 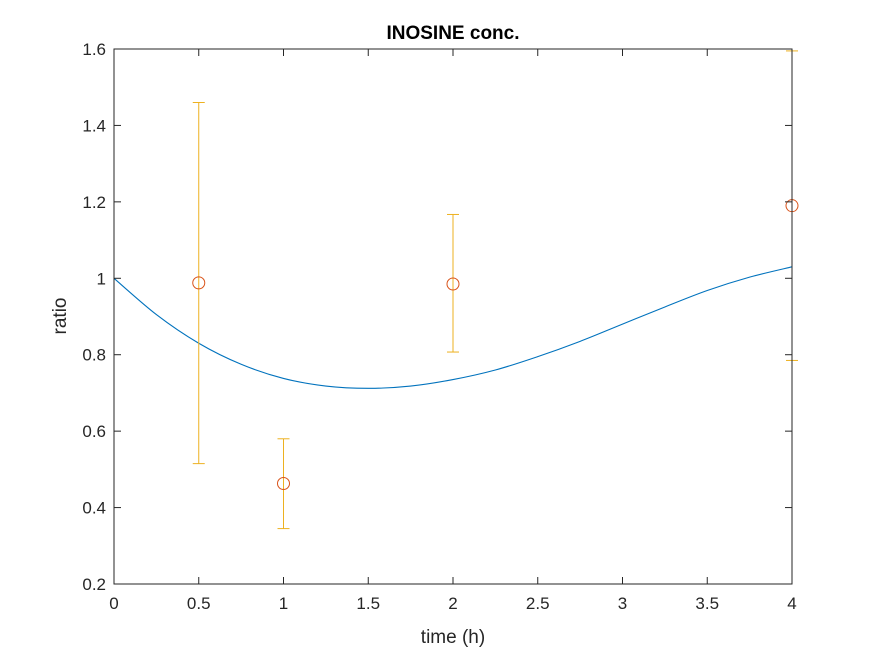 I want to click on x-tick-label: 3.5, so click(x=707, y=603).